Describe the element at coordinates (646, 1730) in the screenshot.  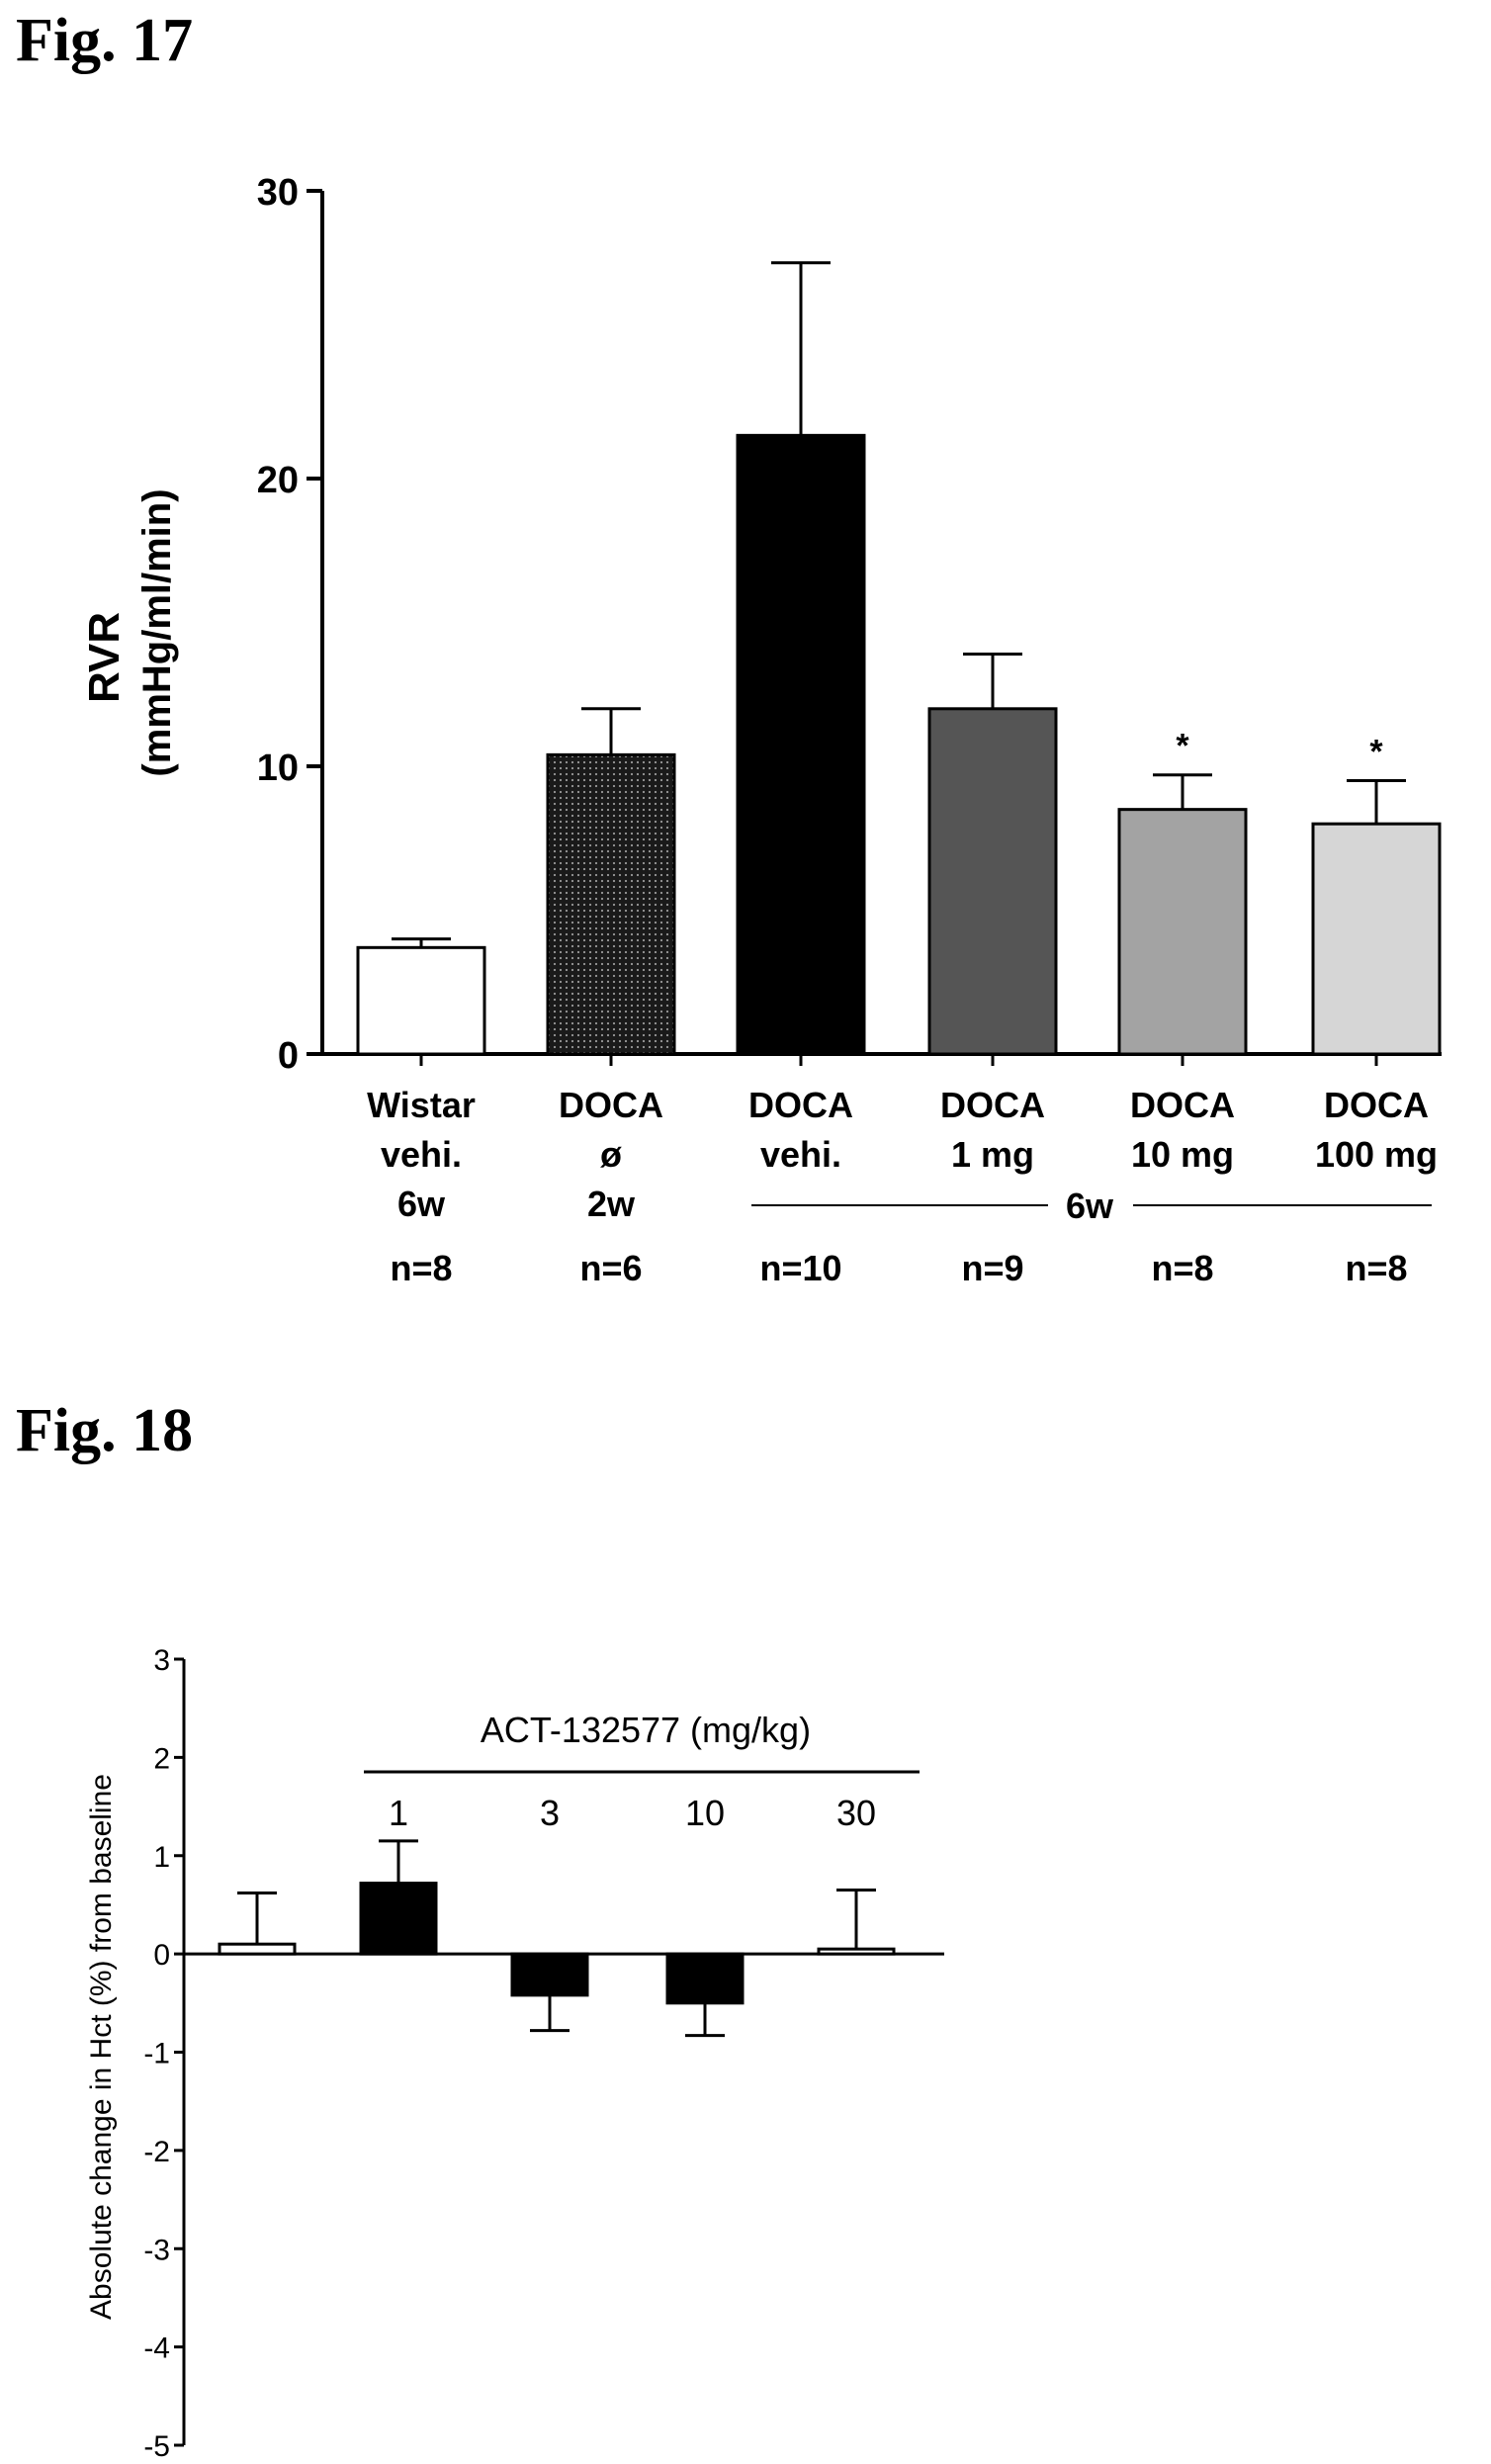
I see `group-label: ACT-132577 (mg/kg)` at that location.